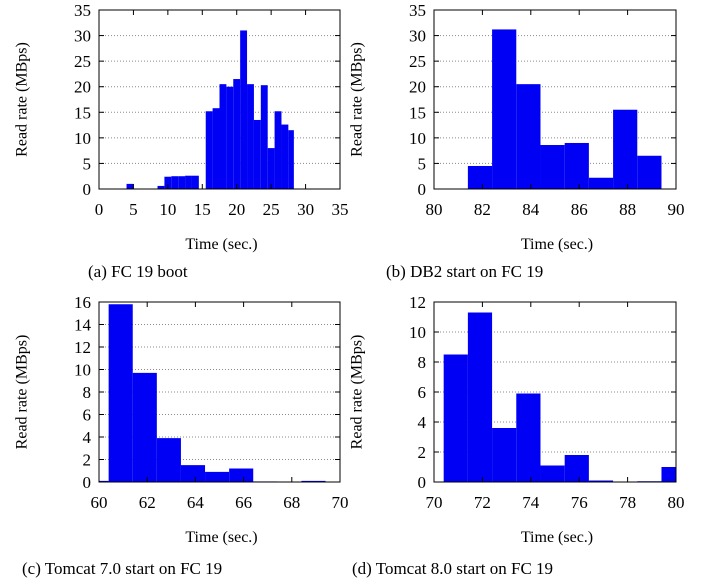 This screenshot has width=706, height=585. What do you see at coordinates (196, 502) in the screenshot?
I see `x-tick-label: 64` at bounding box center [196, 502].